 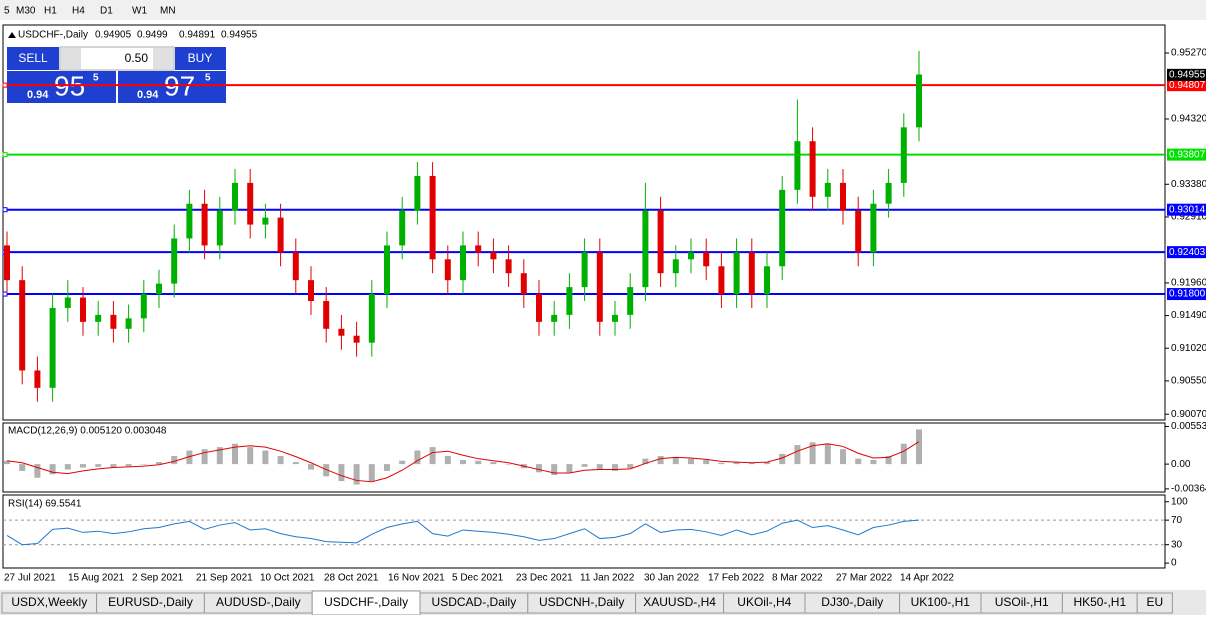 What do you see at coordinates (78, 11) in the screenshot?
I see `timeframe-button: H4` at bounding box center [78, 11].